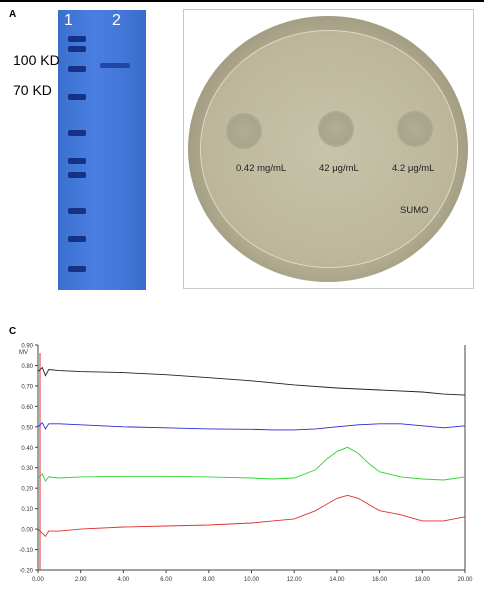  Describe the element at coordinates (27, 469) in the screenshot. I see `y-tick-label: 0.30` at that location.